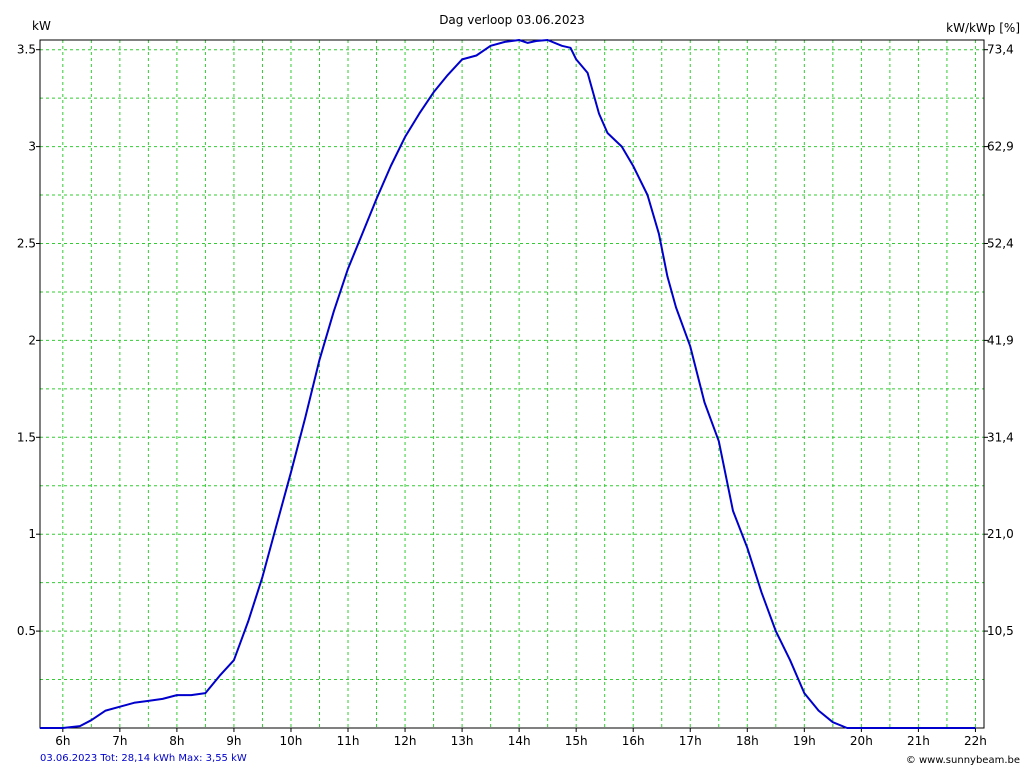 The image size is (1024, 768). What do you see at coordinates (1000, 340) in the screenshot?
I see `y-right-tick-label: 41,9` at bounding box center [1000, 340].